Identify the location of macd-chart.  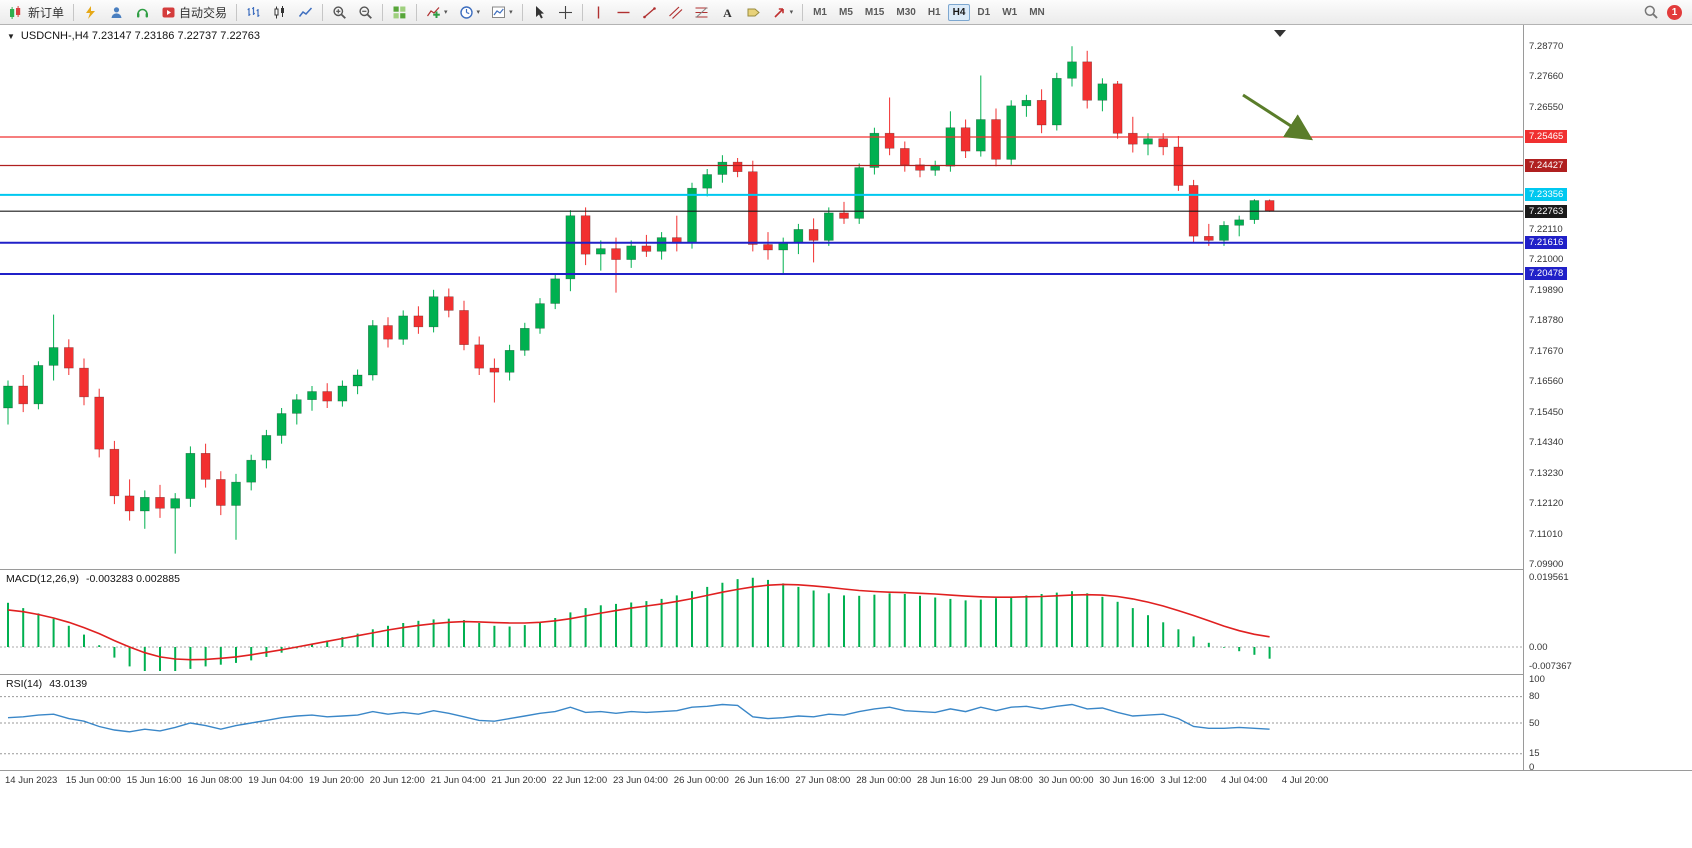
(761, 622).